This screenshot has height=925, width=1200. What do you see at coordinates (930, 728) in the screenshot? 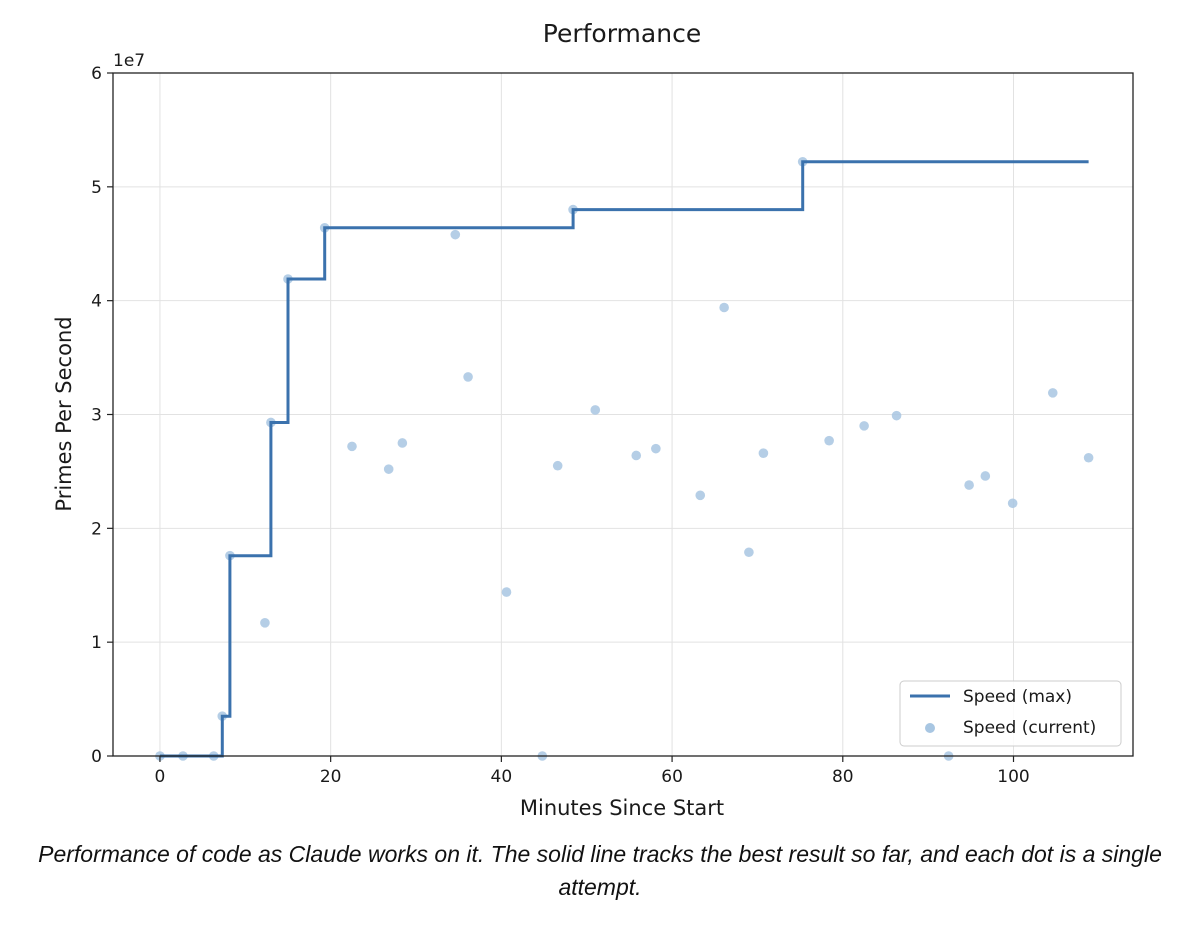
I see `legend-current-swatch` at bounding box center [930, 728].